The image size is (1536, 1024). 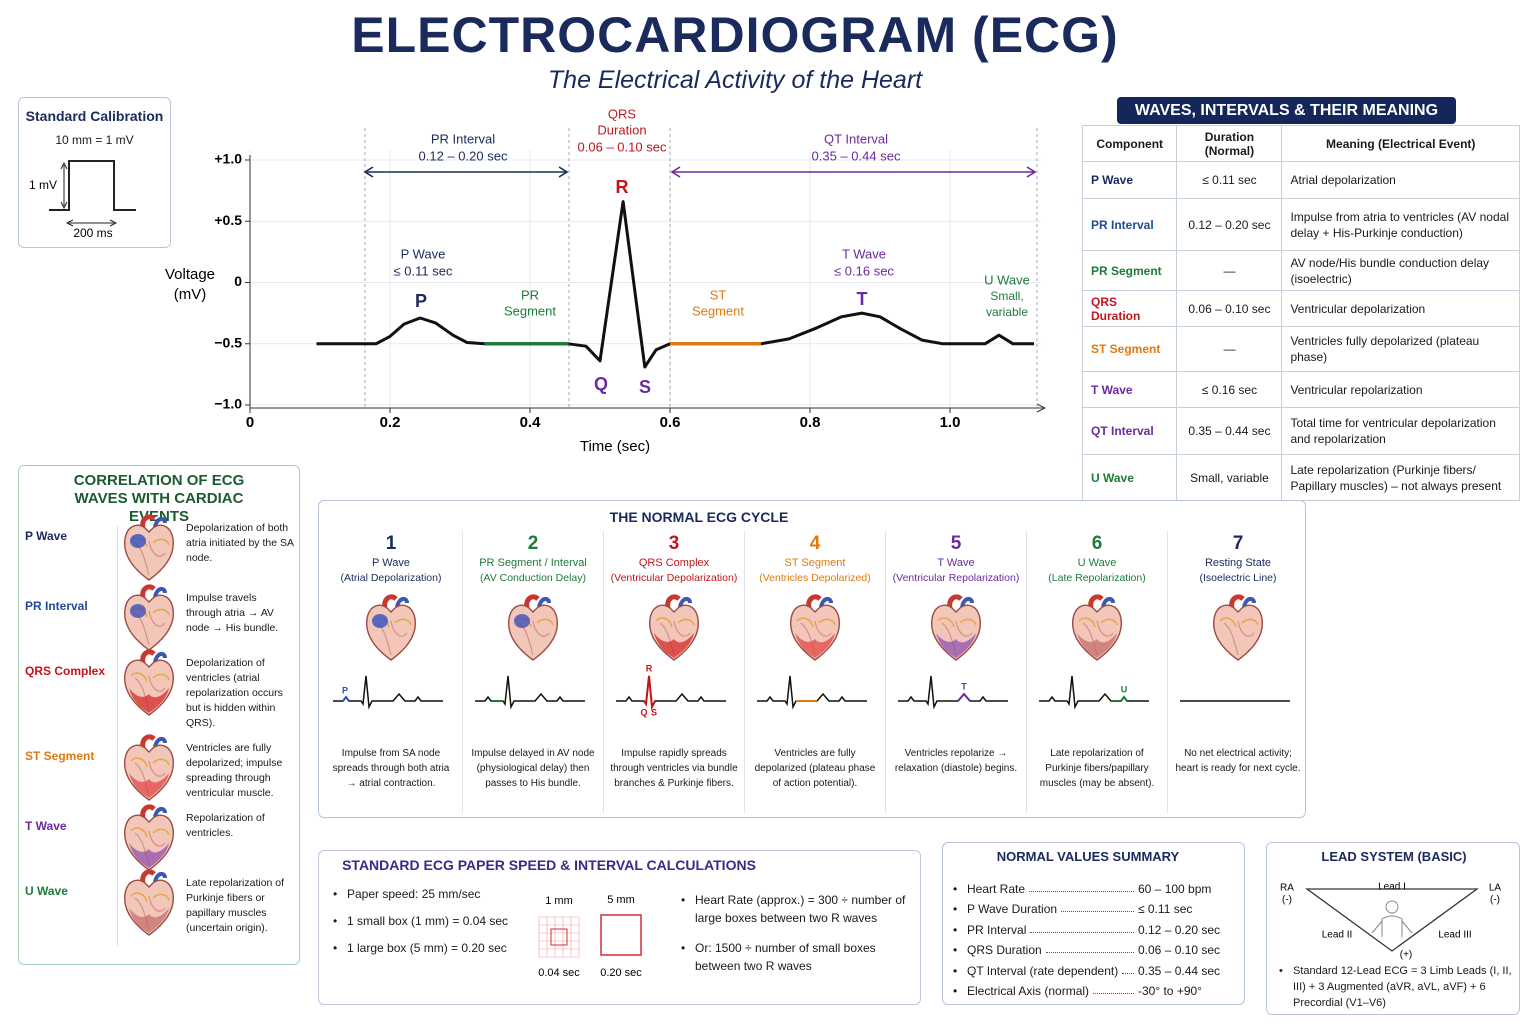 I want to click on step-sub: (AV Conduction Delay), so click(x=533, y=578).